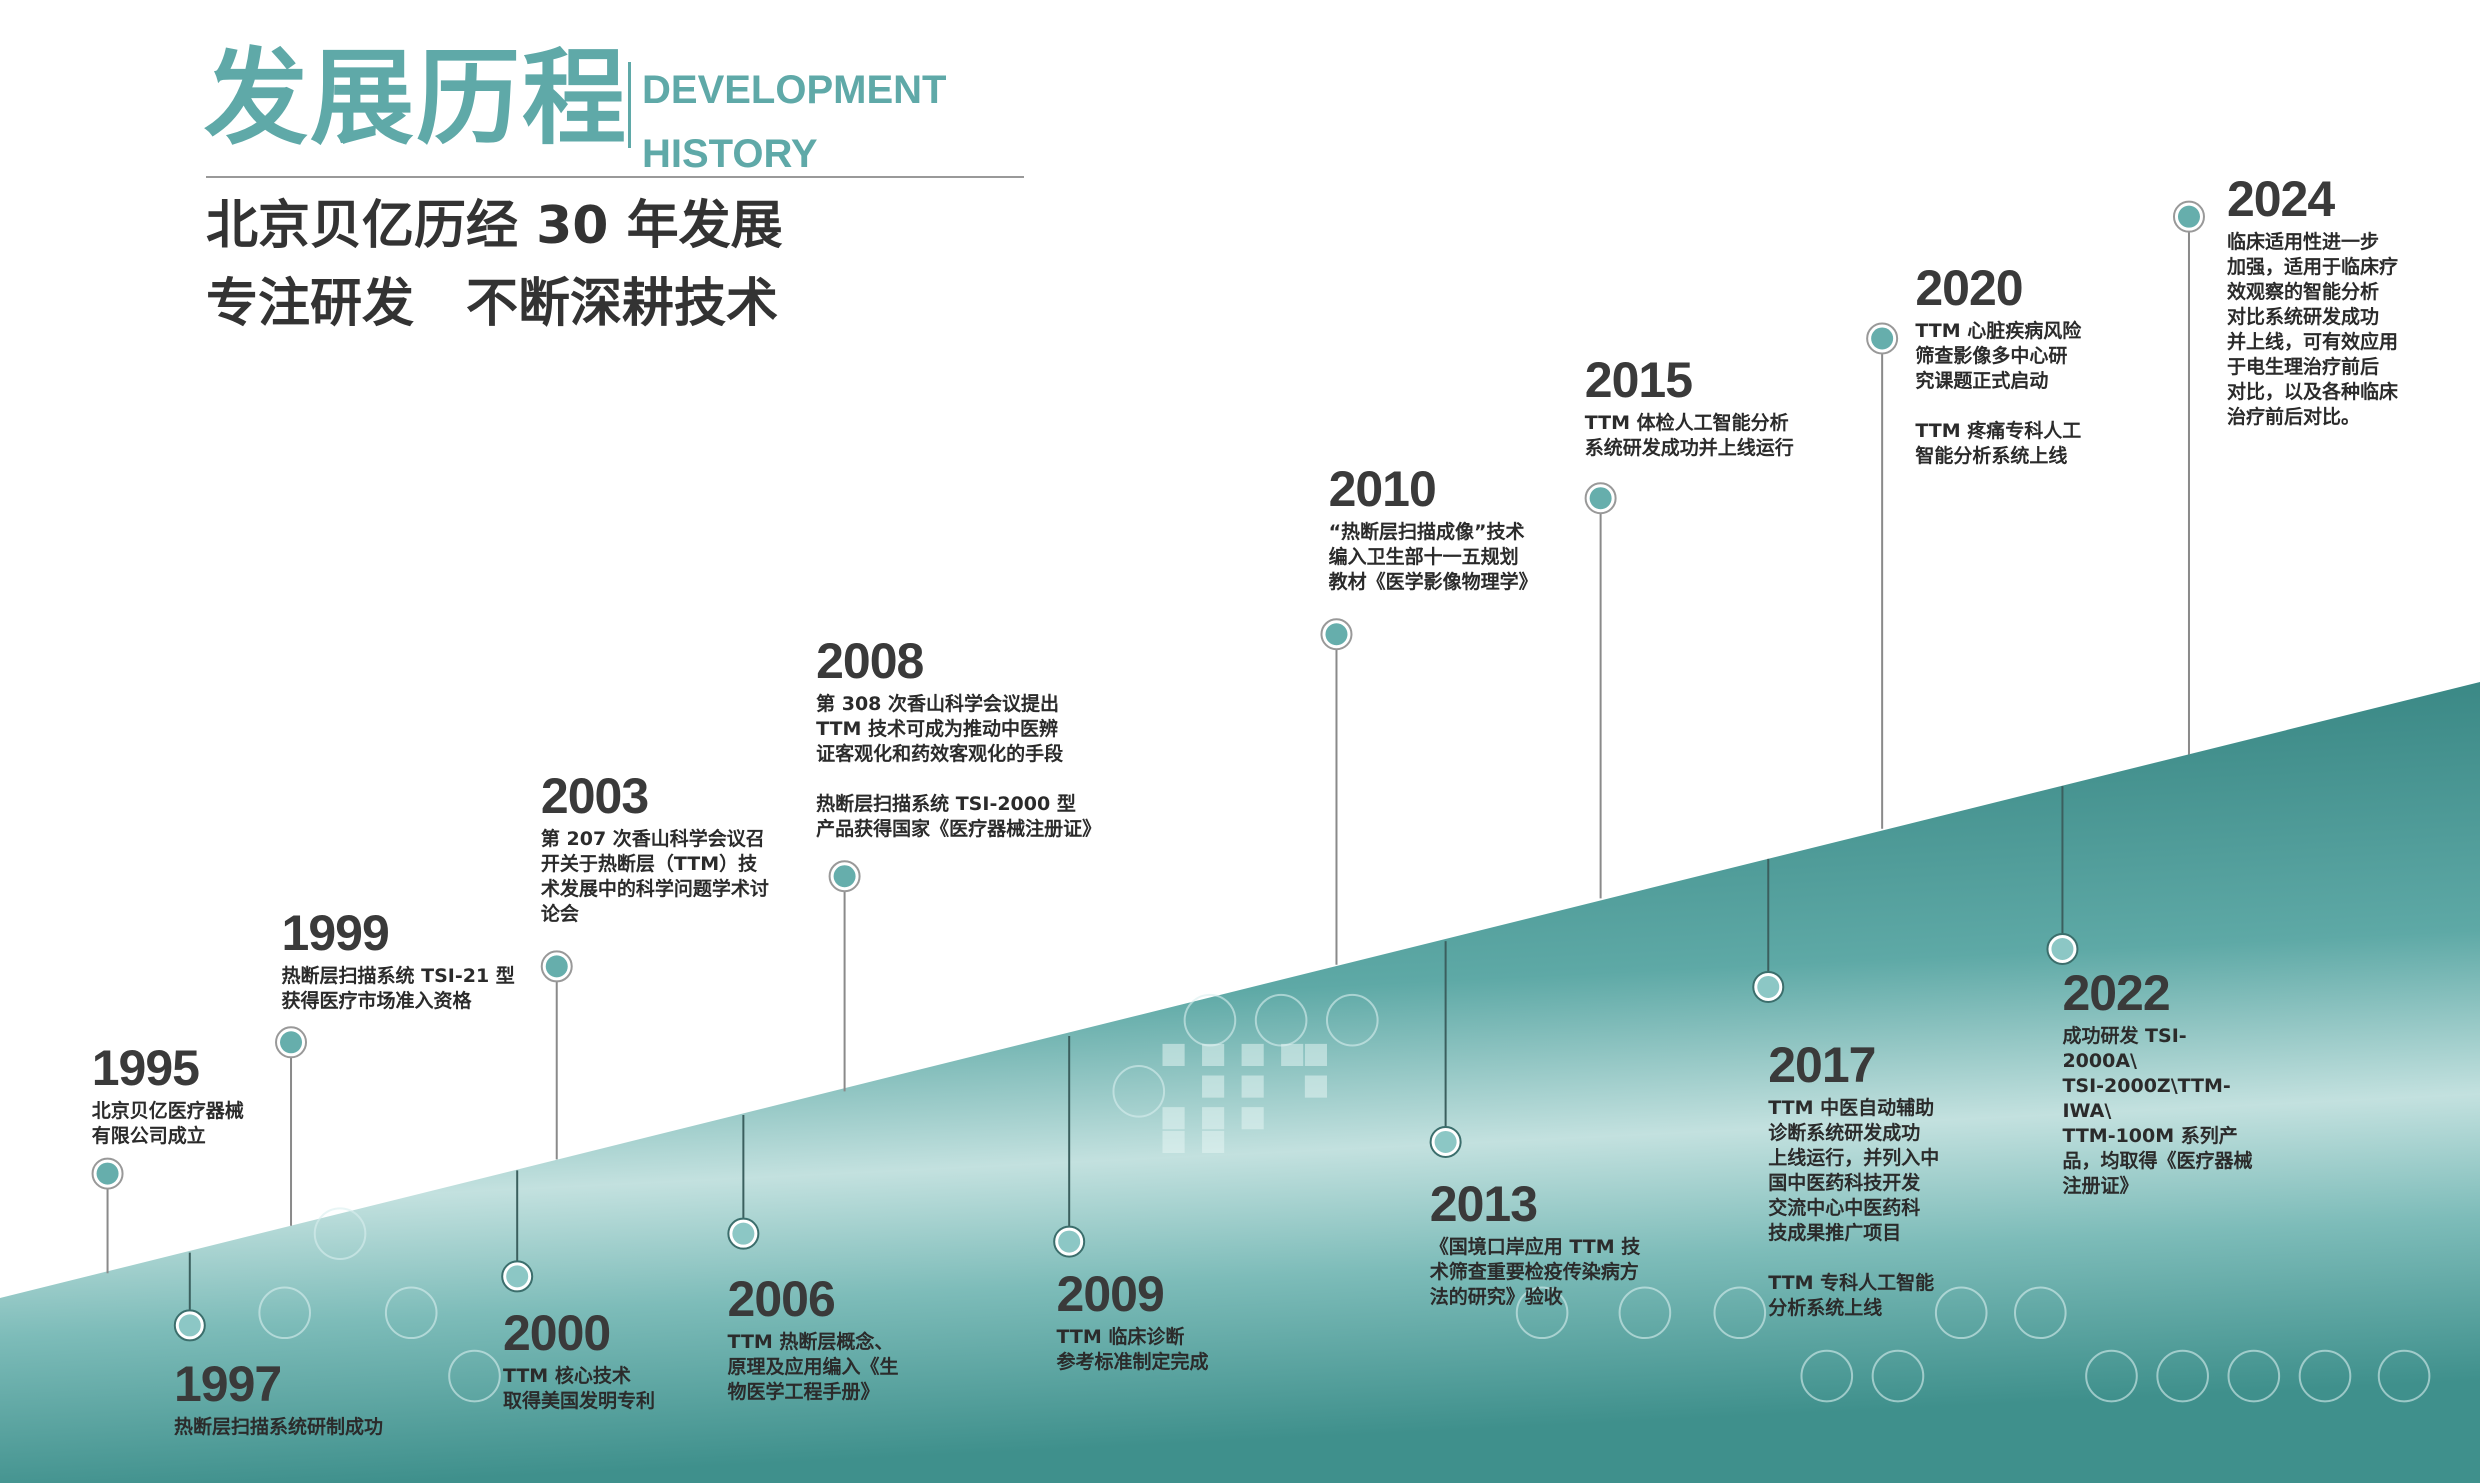  Describe the element at coordinates (1132, 1361) in the screenshot. I see `event-line: 参考标准制定完成` at that location.